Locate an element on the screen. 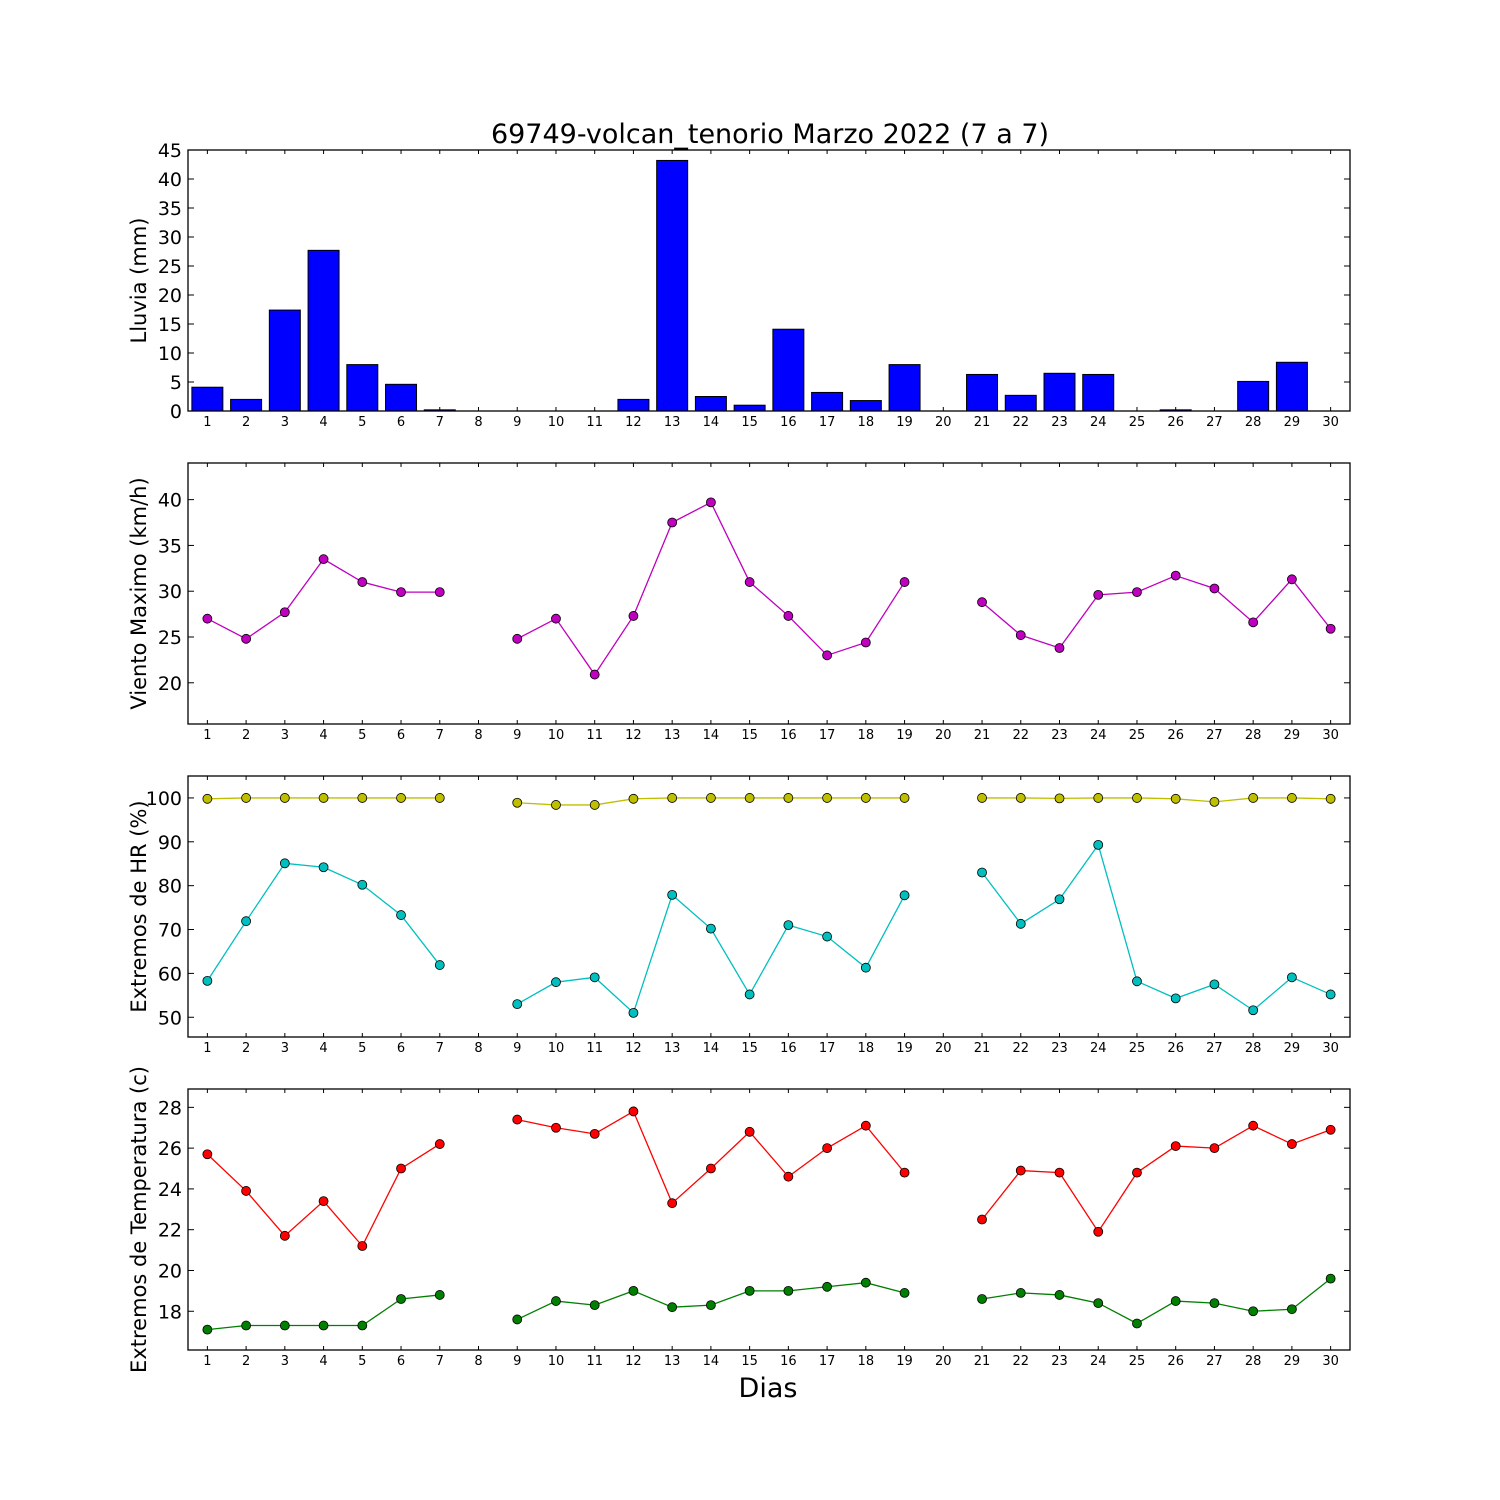 This screenshot has width=1500, height=1500. y-tick-label: 18 is located at coordinates (170, 1312).